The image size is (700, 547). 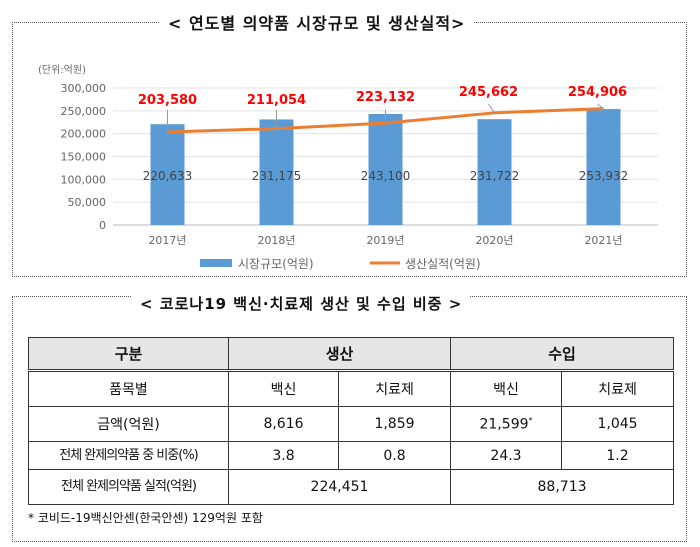 What do you see at coordinates (618, 455) in the screenshot?
I see `cell: 1.2` at bounding box center [618, 455].